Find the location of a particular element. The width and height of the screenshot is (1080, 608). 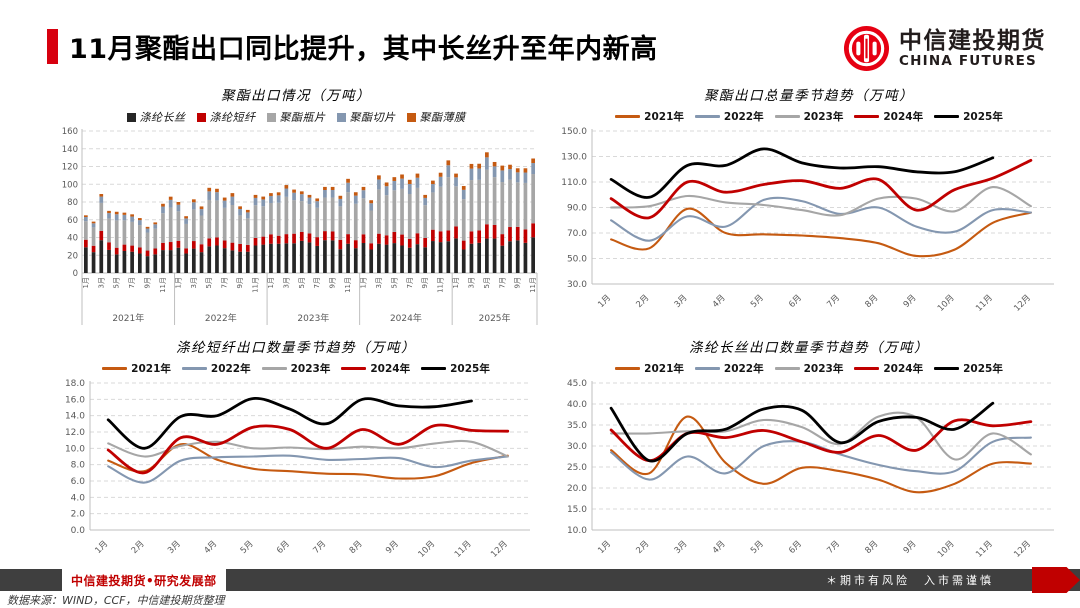

svg-text: 2023年 is located at coordinates (313, 318).